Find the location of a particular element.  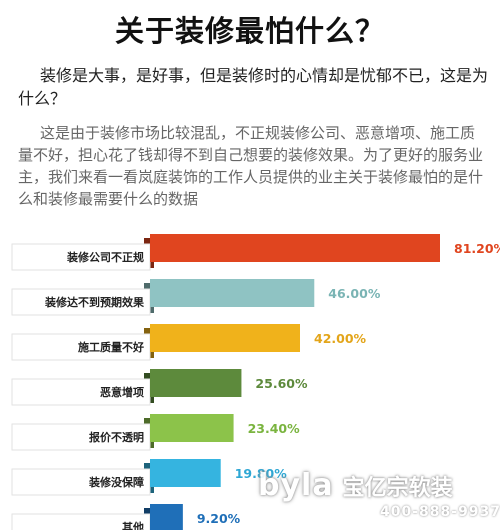

page-title: 关于装修最怕什么？ is located at coordinates (249, 31).